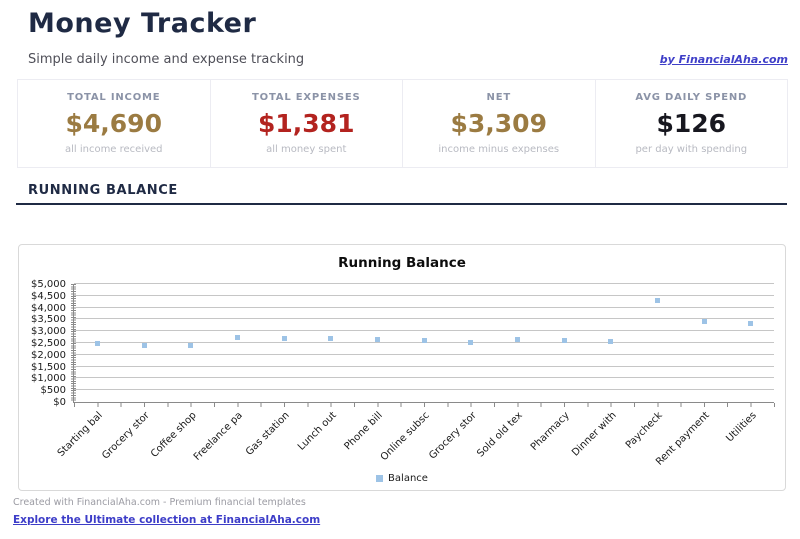  What do you see at coordinates (48, 355) in the screenshot?
I see `y-axis-tick-label: $2,000` at bounding box center [48, 355].